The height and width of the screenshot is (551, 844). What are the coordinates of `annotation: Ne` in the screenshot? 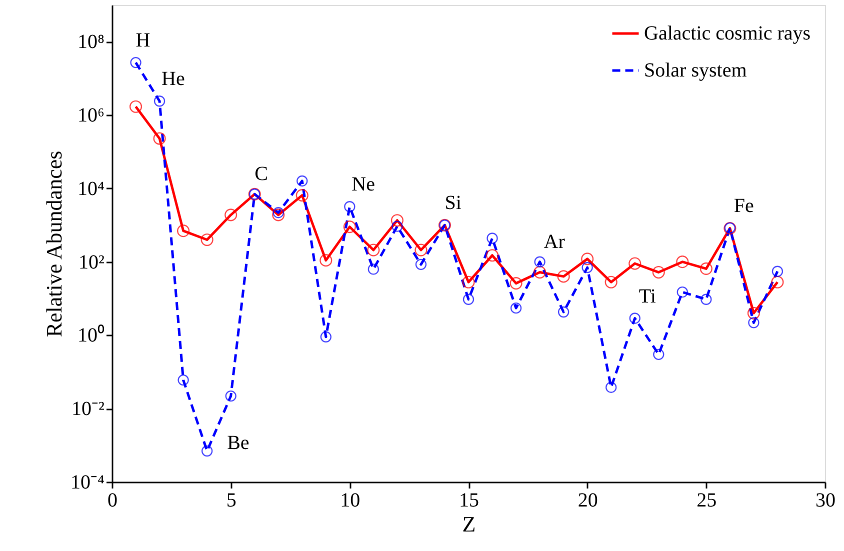 It's located at (364, 185).